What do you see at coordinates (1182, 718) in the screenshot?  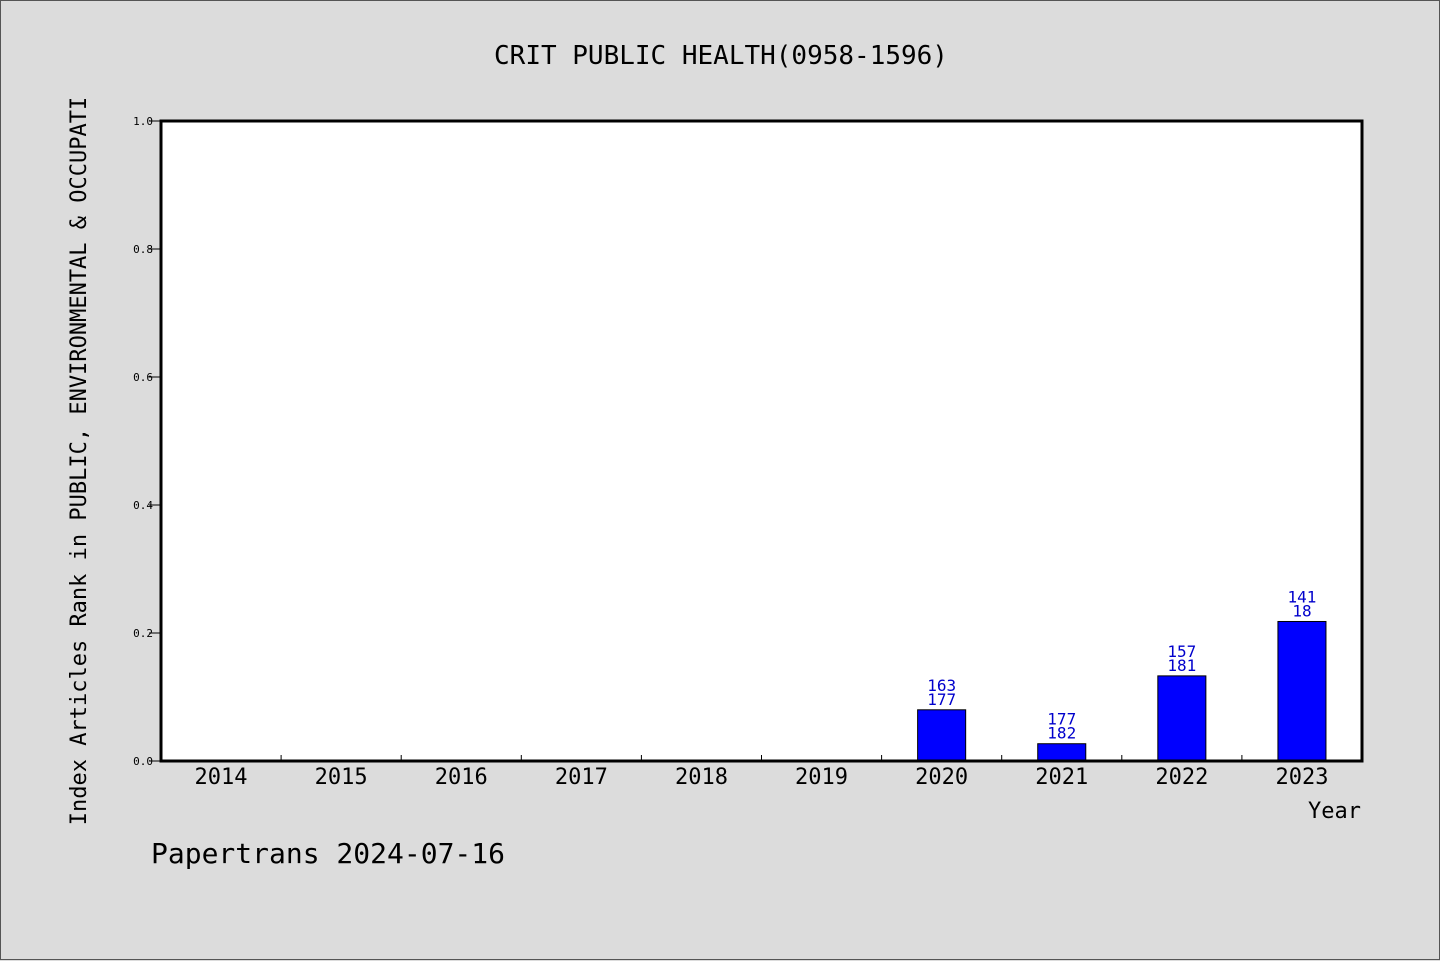 I see `bar-2022` at bounding box center [1182, 718].